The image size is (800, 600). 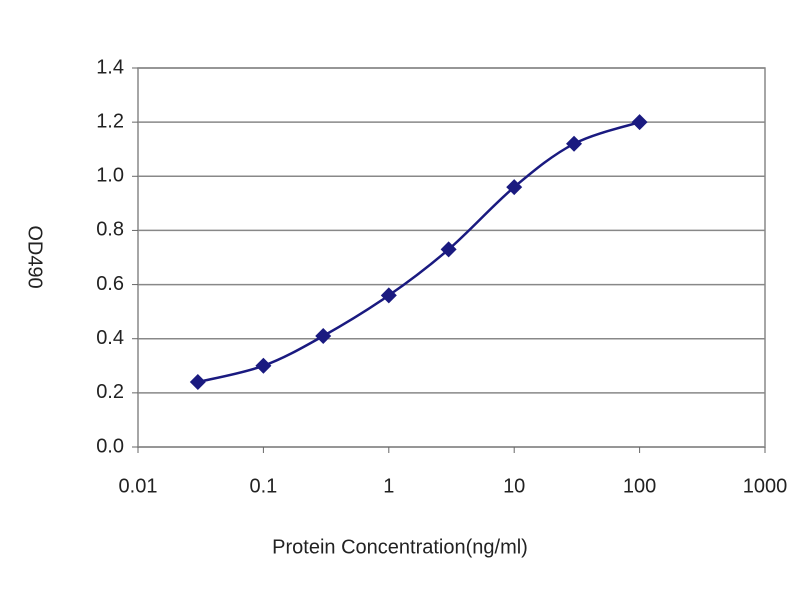 I want to click on x-tick-label: 1000, so click(x=765, y=486).